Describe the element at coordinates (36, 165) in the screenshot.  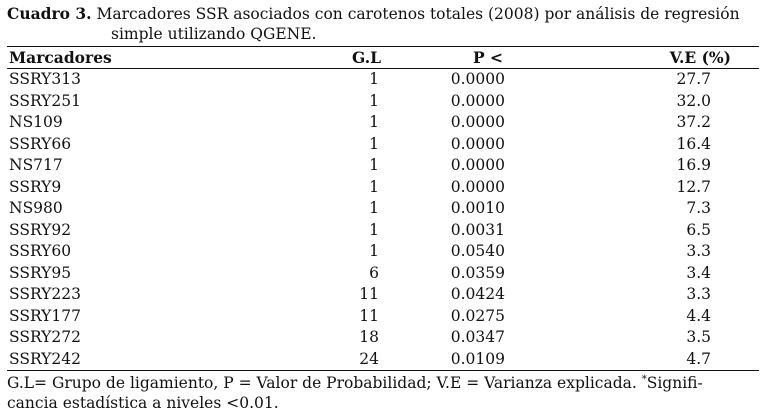
I see `cell-marcador: NS717` at that location.